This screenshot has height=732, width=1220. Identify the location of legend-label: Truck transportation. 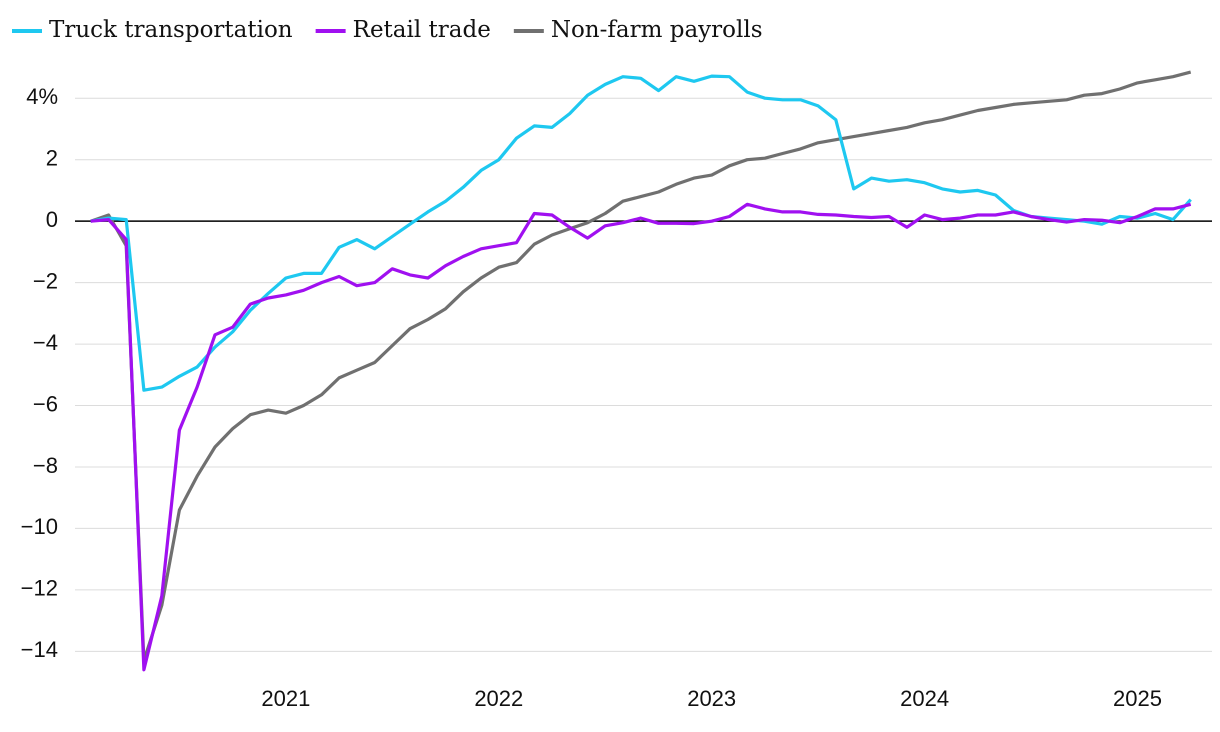
(171, 30).